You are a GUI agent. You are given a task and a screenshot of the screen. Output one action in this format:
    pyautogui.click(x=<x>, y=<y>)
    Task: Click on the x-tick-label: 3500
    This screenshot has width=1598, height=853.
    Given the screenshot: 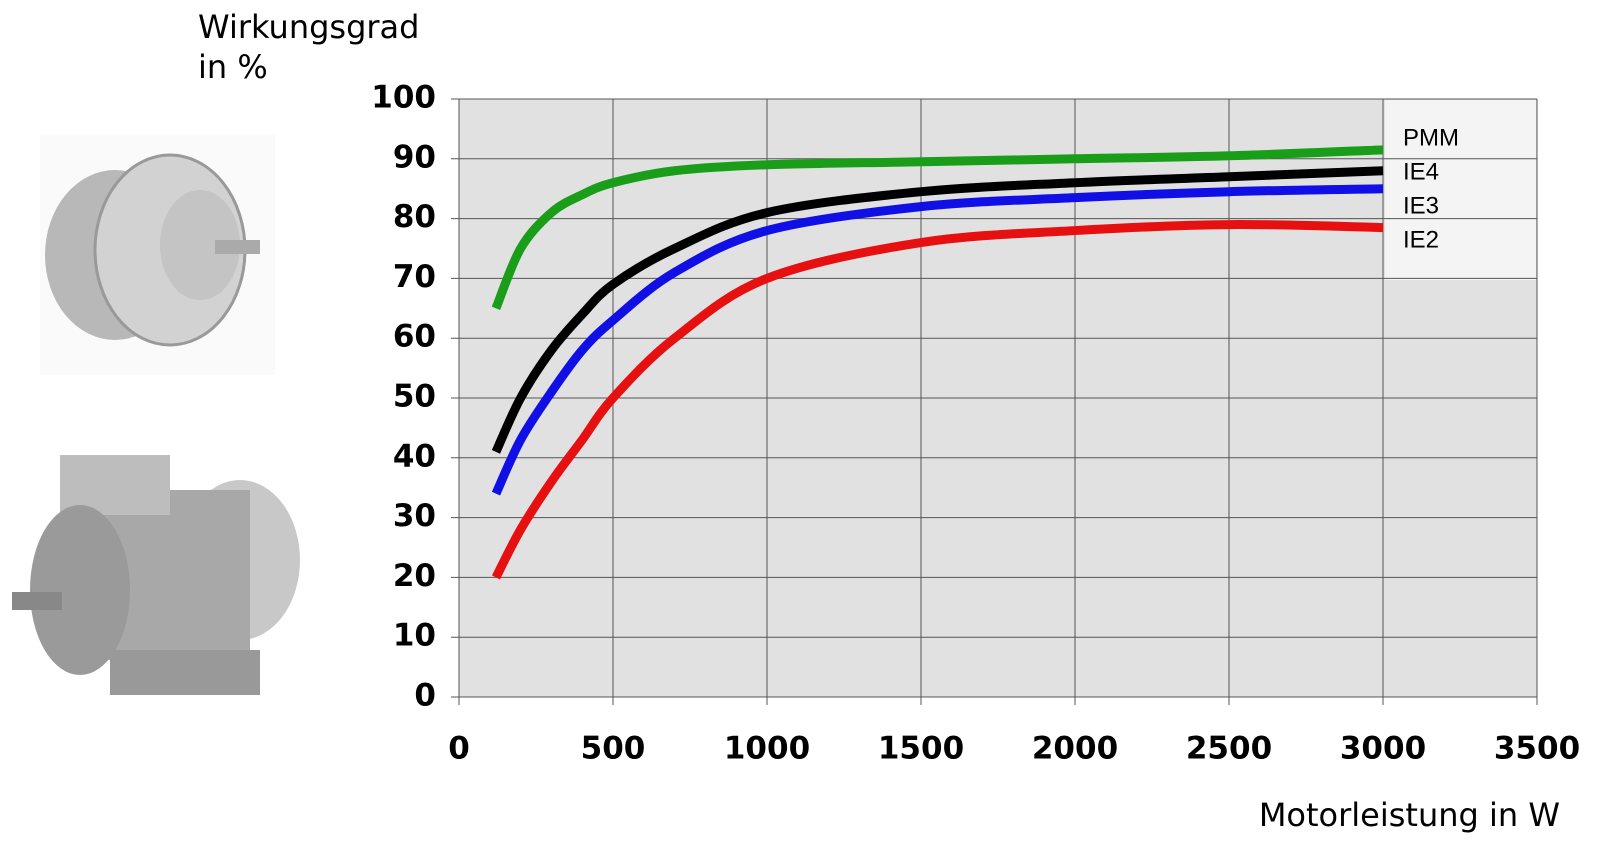 What is the action you would take?
    pyautogui.click(x=1537, y=749)
    